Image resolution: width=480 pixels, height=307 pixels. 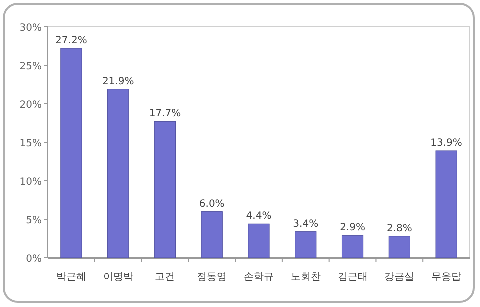 What do you see at coordinates (165, 114) in the screenshot?
I see `data-label: 17.7%` at bounding box center [165, 114].